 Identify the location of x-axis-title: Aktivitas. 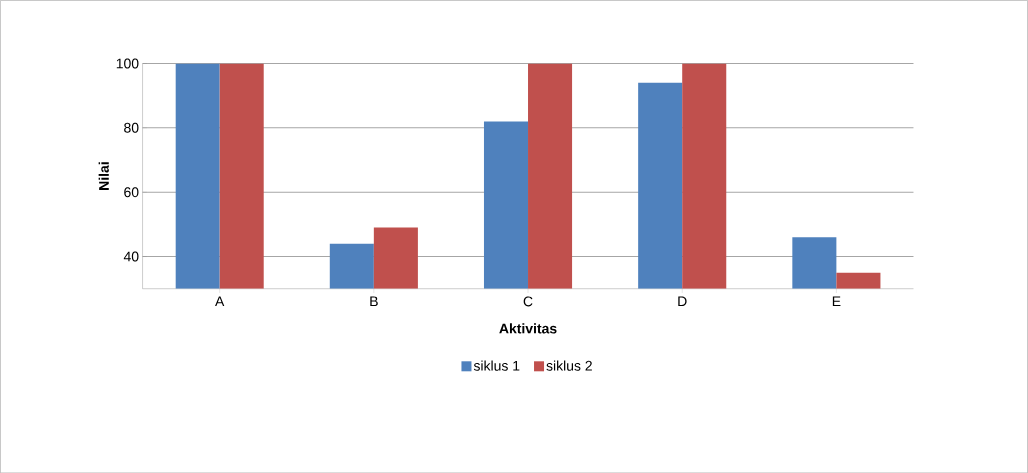
(528, 328).